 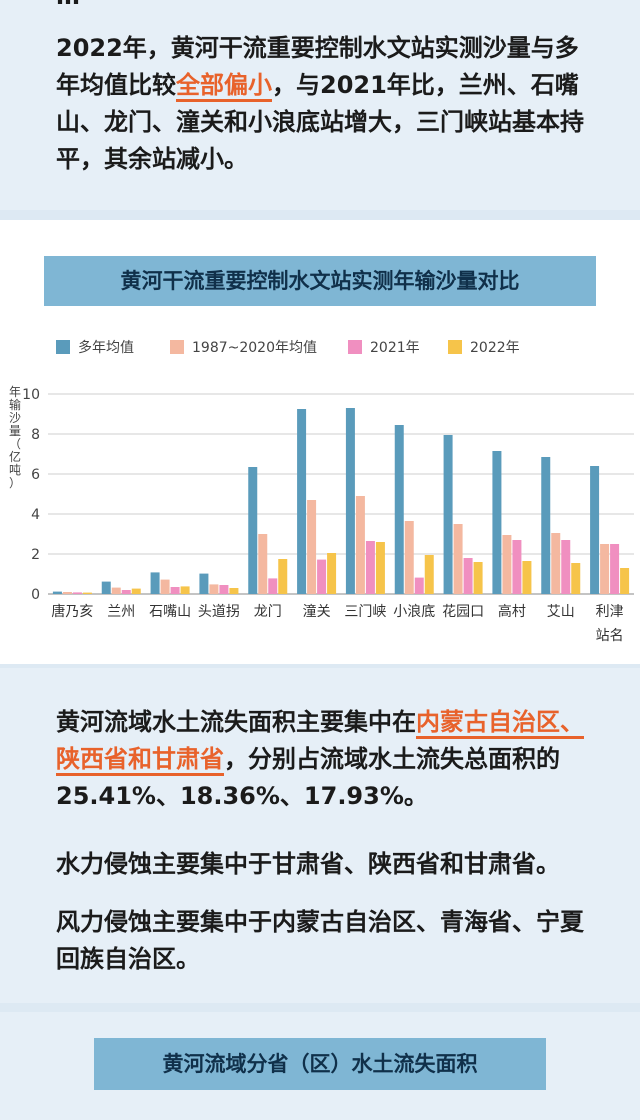 What do you see at coordinates (35, 435) in the screenshot?
I see `y-tick-label: 8` at bounding box center [35, 435].